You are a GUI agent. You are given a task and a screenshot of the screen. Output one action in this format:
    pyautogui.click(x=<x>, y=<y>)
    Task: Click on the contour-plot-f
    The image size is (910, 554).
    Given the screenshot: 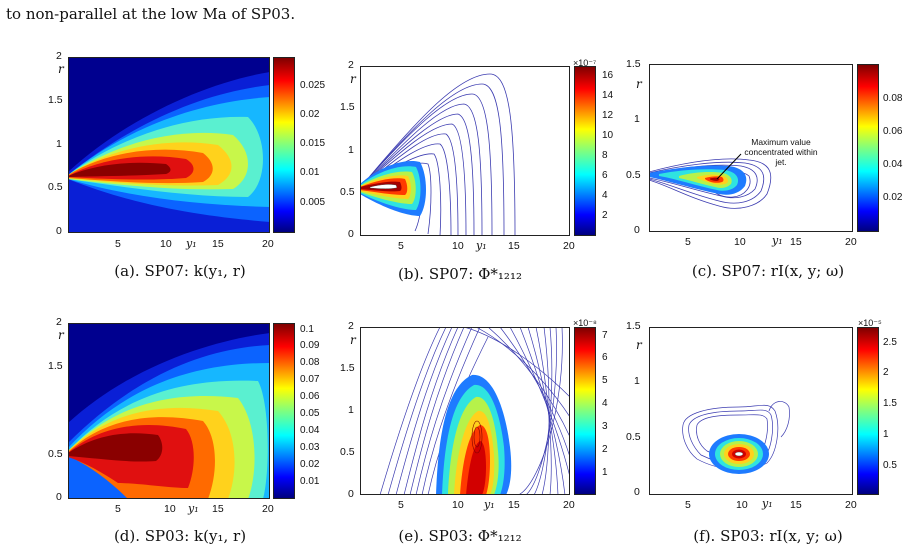 What is the action you would take?
    pyautogui.click(x=751, y=411)
    